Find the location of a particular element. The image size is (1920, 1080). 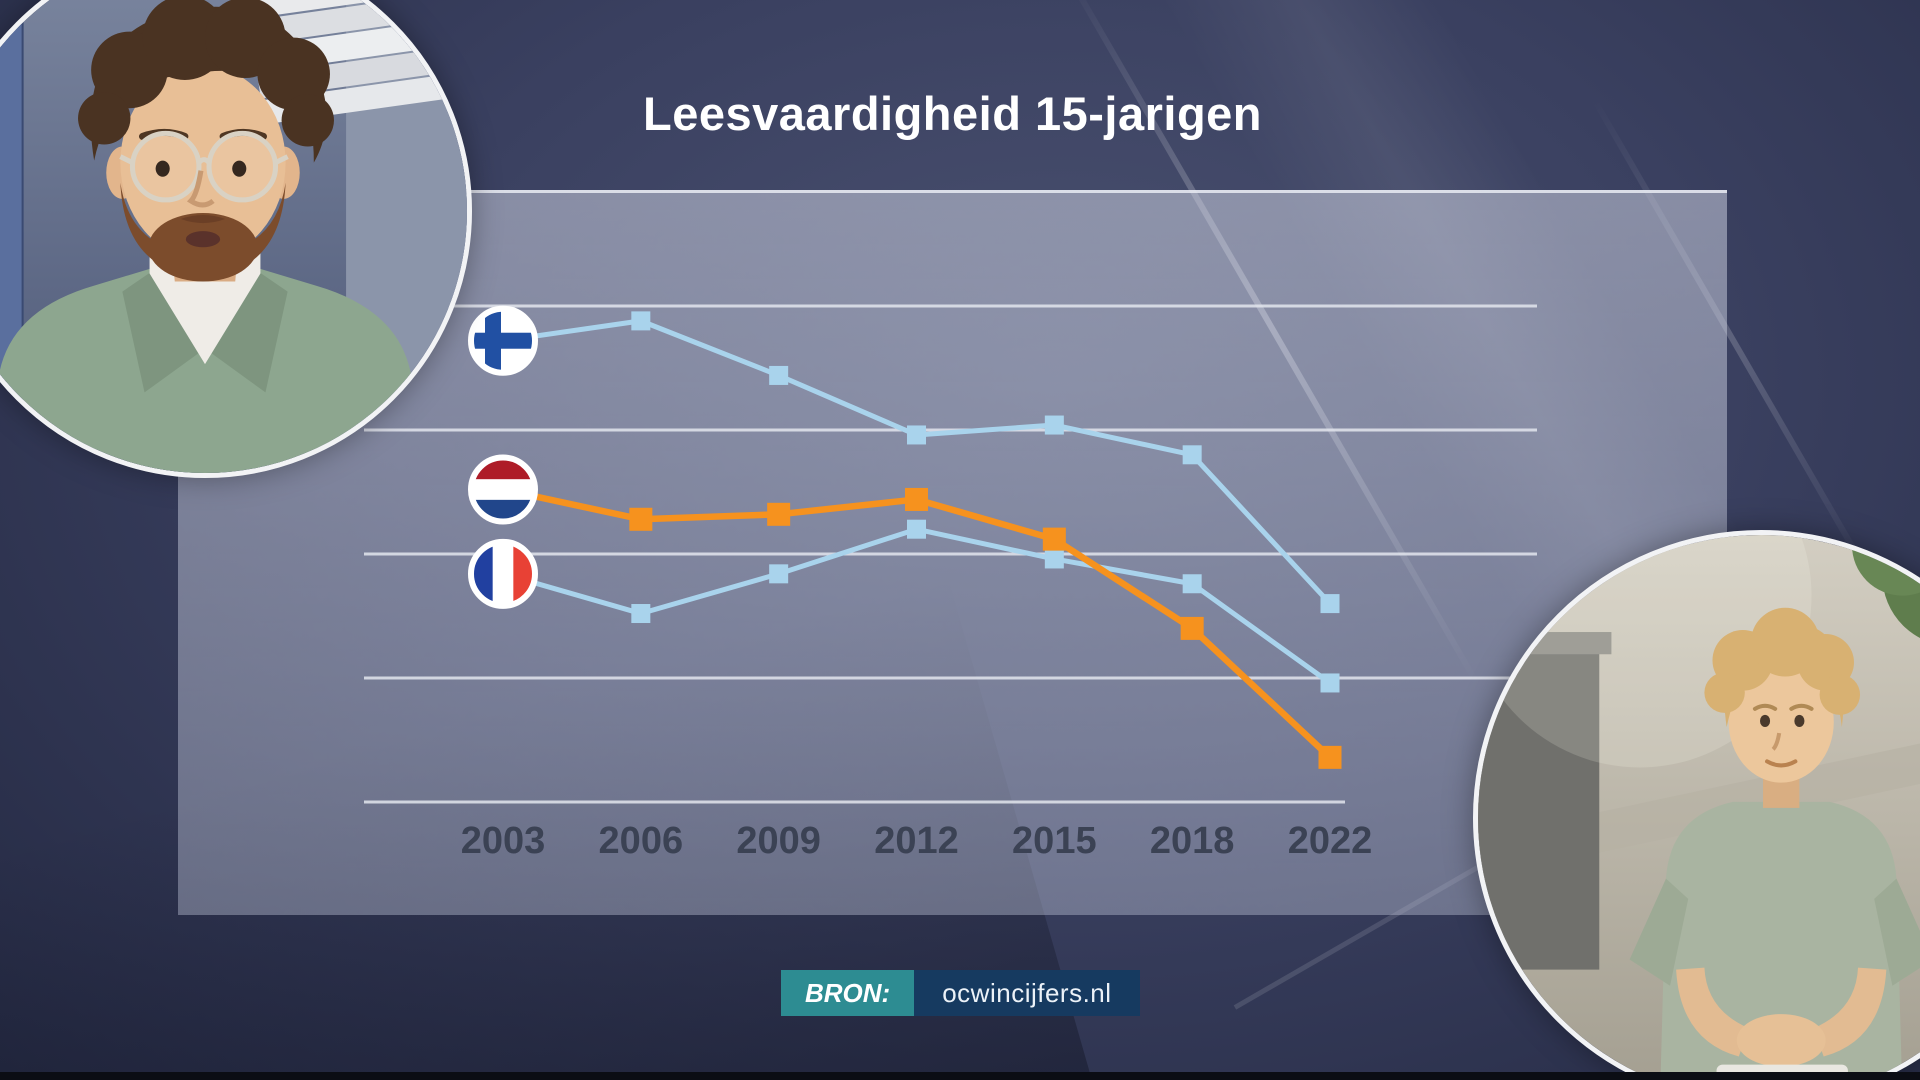

glasses-icon is located at coordinates (204, 166).